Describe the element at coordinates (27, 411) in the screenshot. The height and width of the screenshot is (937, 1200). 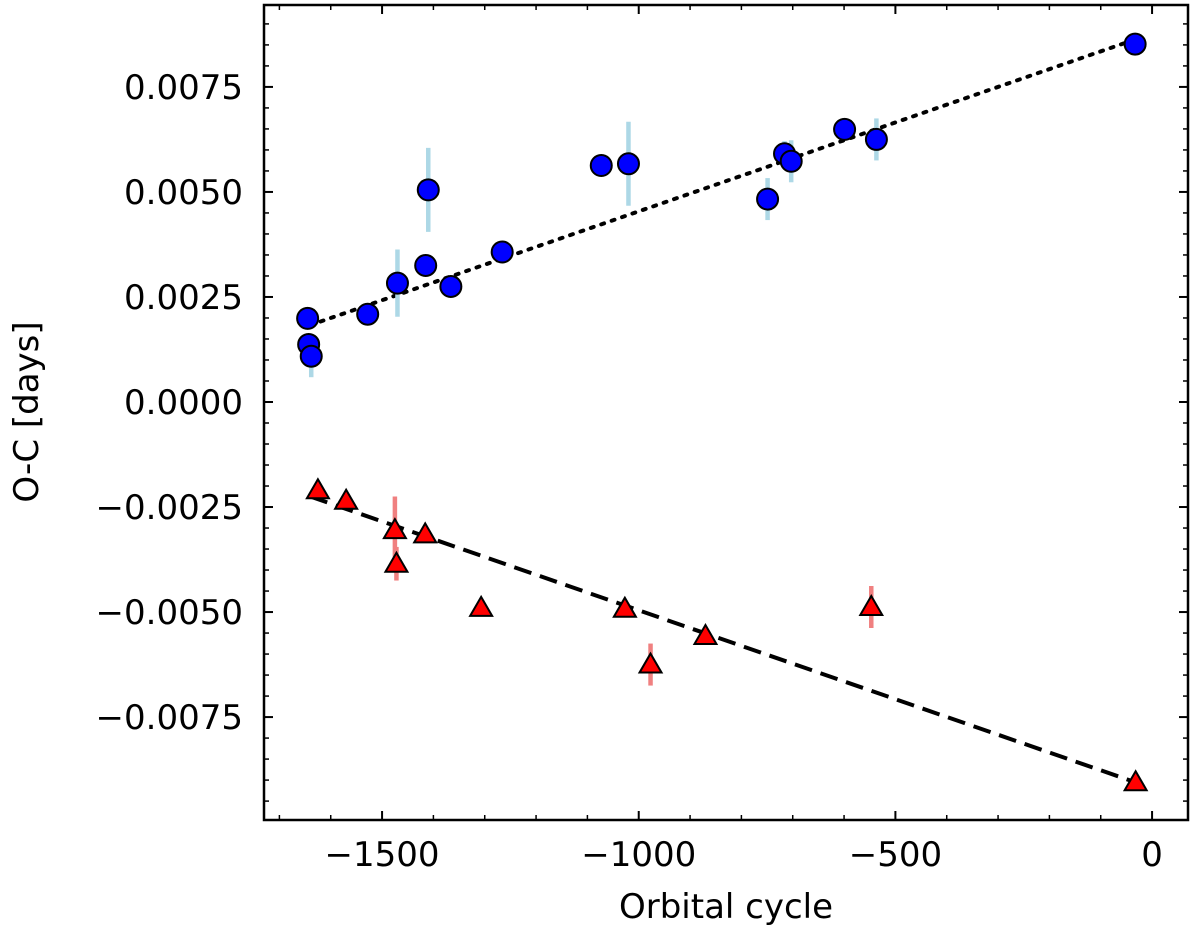
I see `y-axis-label: O-C [days]` at that location.